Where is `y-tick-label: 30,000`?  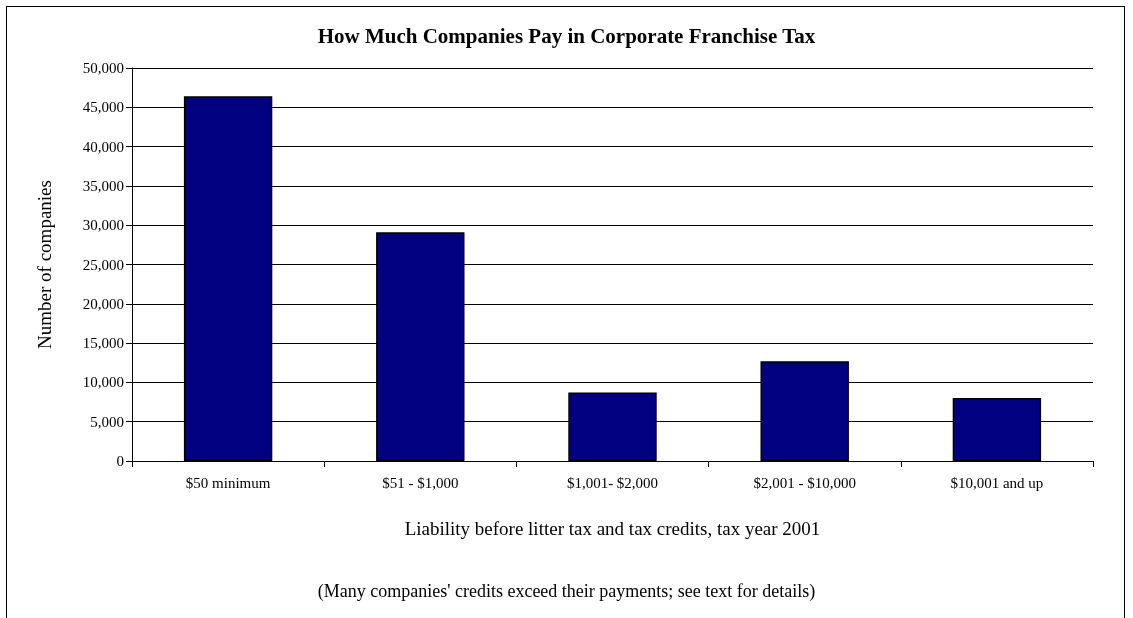
y-tick-label: 30,000 is located at coordinates (103, 225).